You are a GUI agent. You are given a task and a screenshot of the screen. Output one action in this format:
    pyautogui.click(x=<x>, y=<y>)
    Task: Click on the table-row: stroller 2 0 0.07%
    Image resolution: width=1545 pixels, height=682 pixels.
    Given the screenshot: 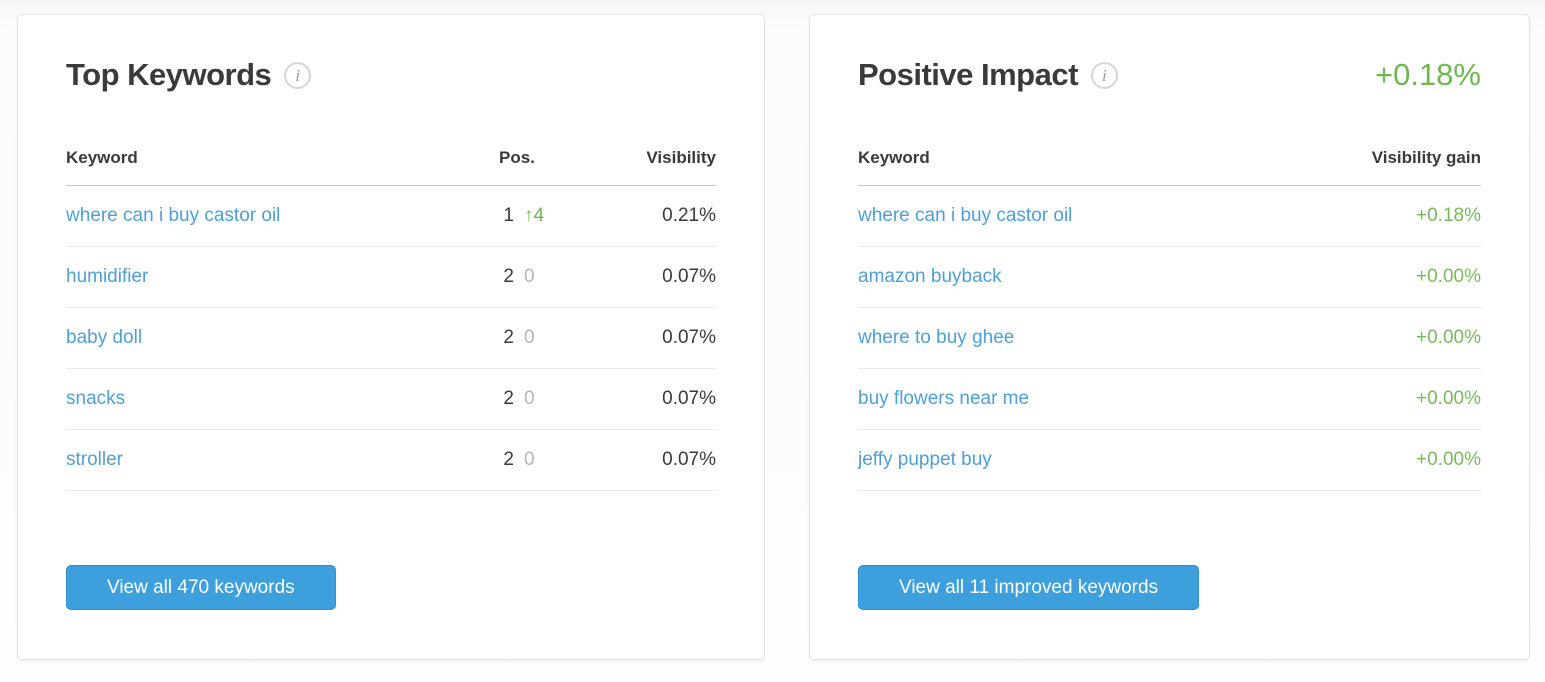 What is the action you would take?
    pyautogui.click(x=391, y=460)
    